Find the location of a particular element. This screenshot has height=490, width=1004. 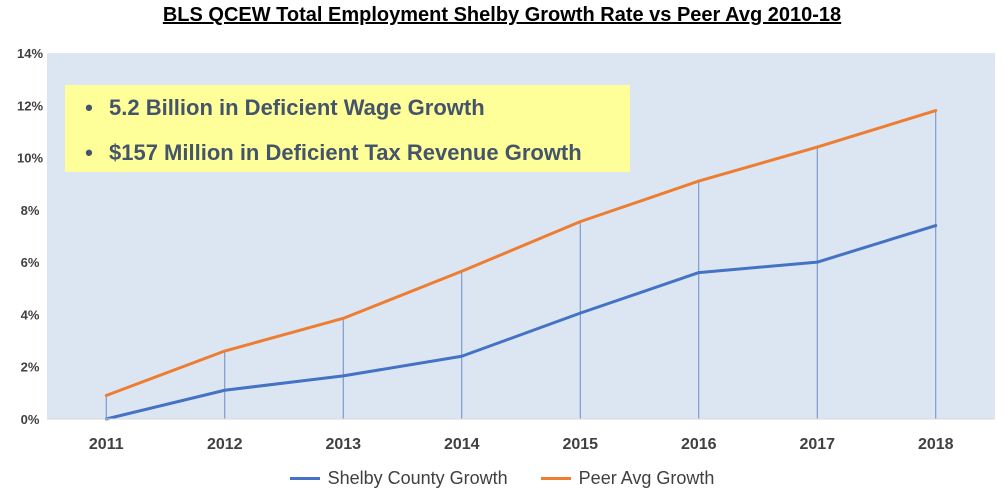

chart-legend: Shelby County Growth Peer Avg Growth is located at coordinates (502, 476).